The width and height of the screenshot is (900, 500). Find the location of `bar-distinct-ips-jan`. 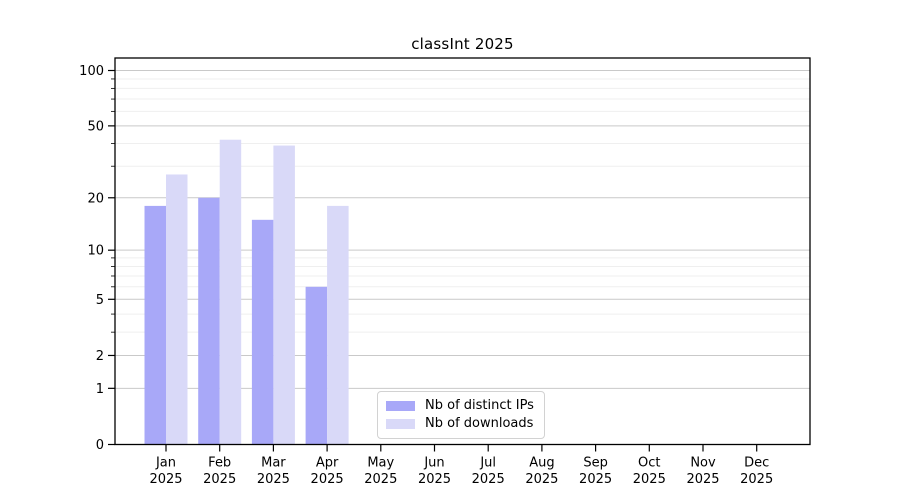

bar-distinct-ips-jan is located at coordinates (155, 325).